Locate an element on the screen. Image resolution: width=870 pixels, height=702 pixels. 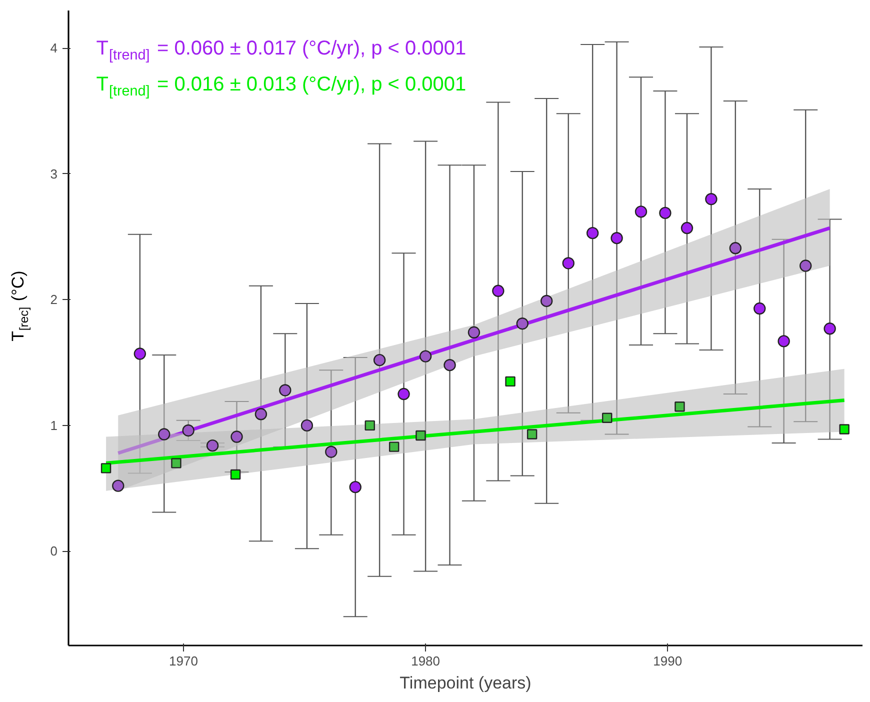
y-tick-label: 1 is located at coordinates (54, 425).